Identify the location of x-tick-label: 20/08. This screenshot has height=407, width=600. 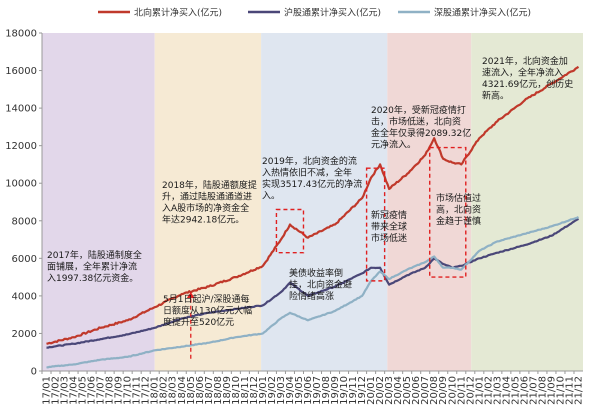
(434, 390).